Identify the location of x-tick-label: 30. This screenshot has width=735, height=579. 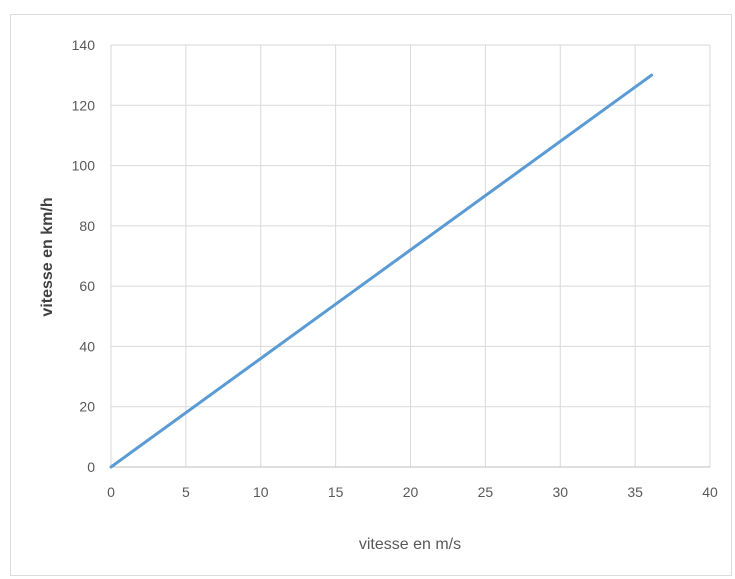
(560, 492).